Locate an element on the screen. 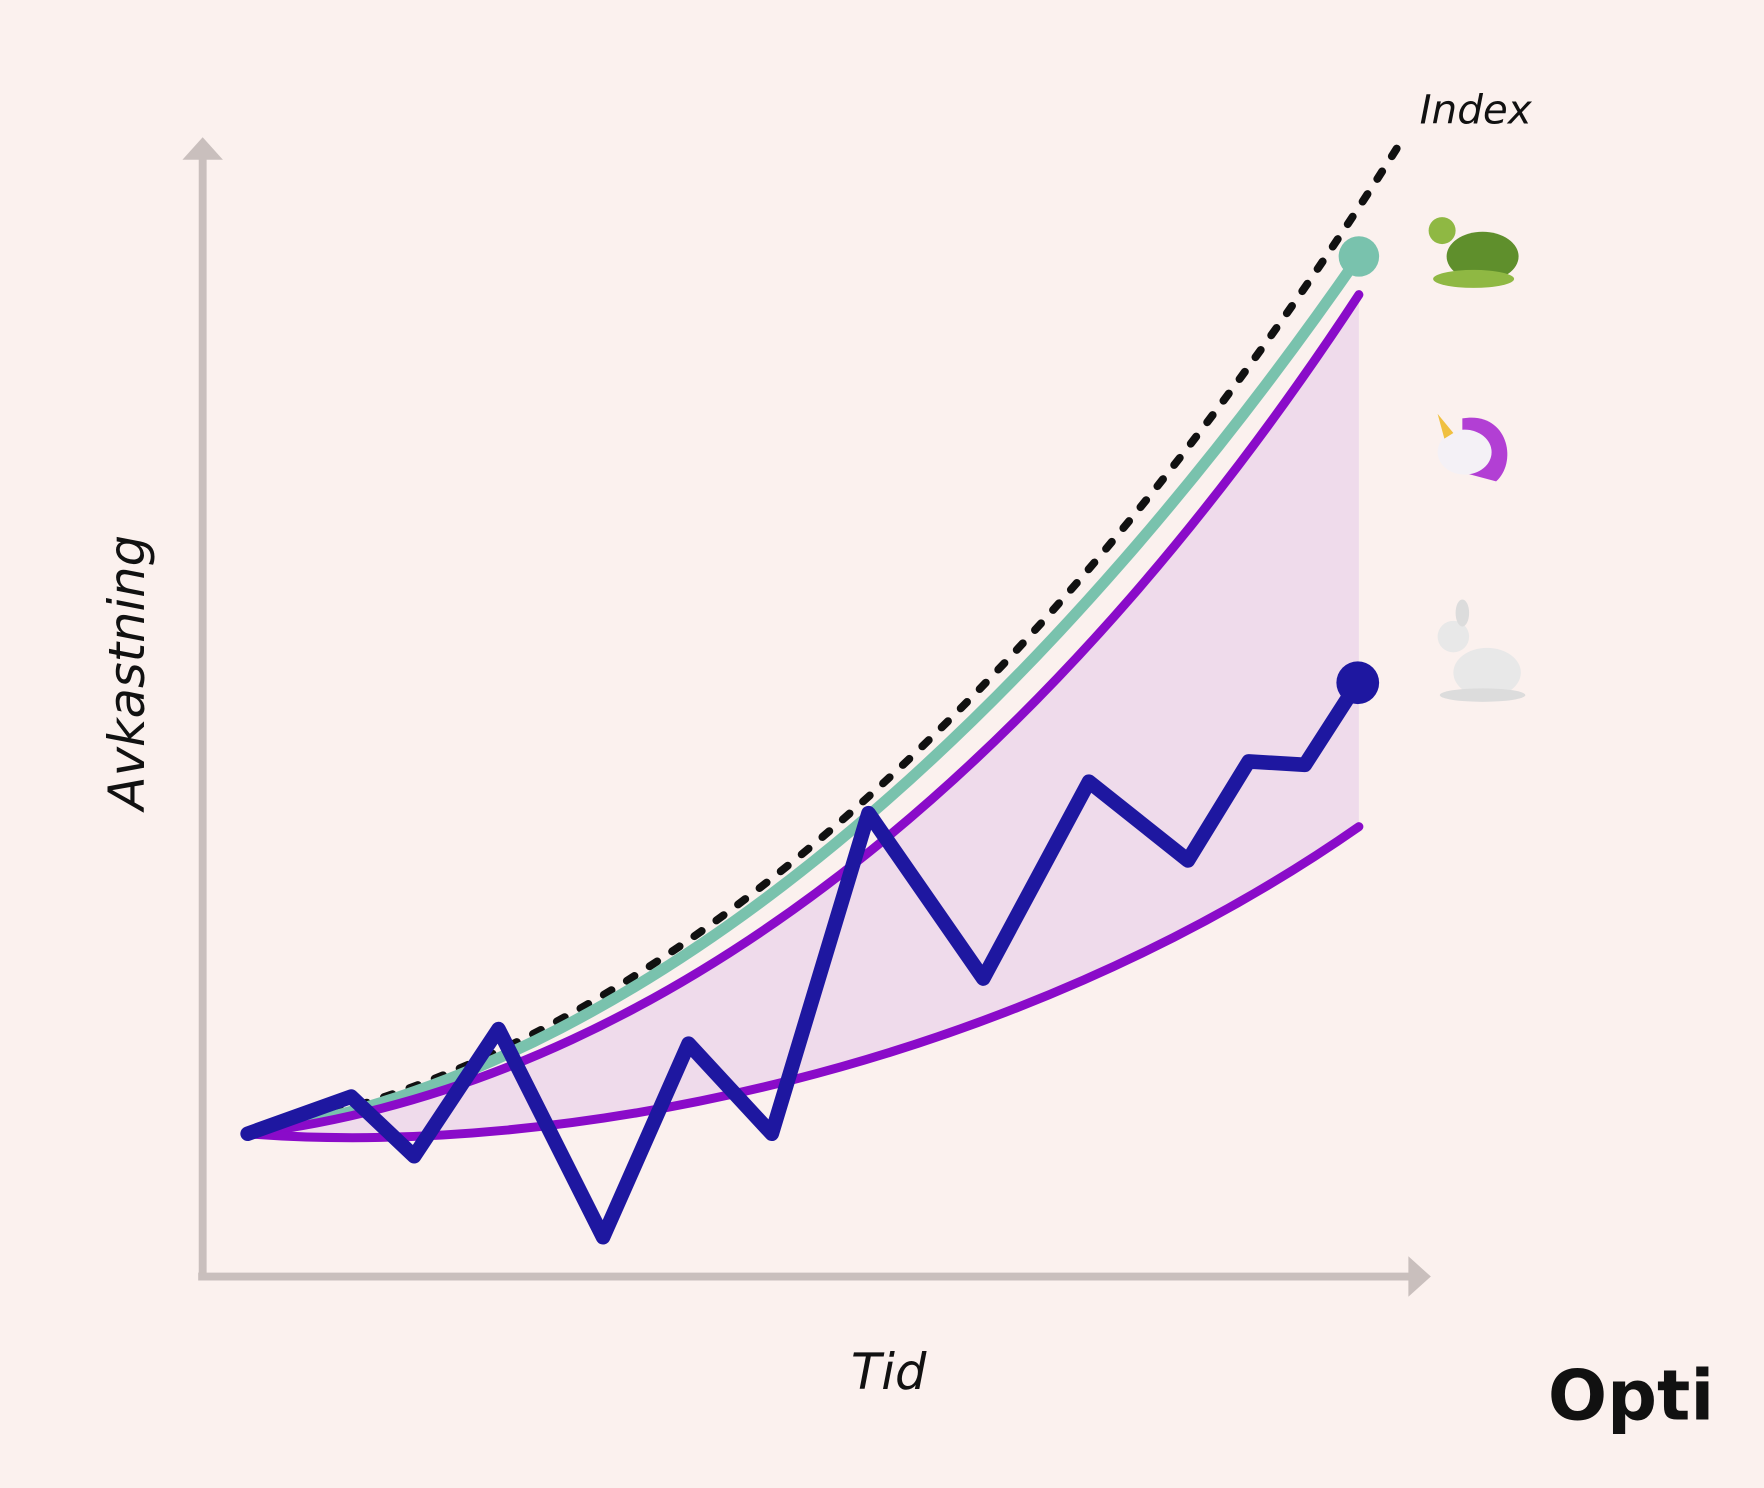 The image size is (1764, 1488). unicorn-icon is located at coordinates (1472, 447).